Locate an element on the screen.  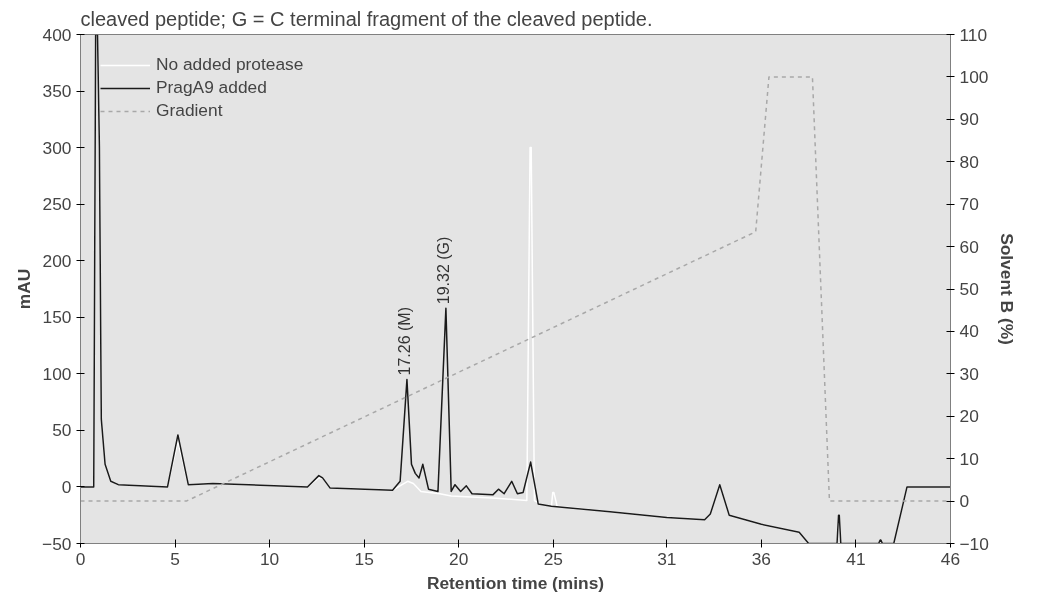
legend-label: Gradient is located at coordinates (189, 110).